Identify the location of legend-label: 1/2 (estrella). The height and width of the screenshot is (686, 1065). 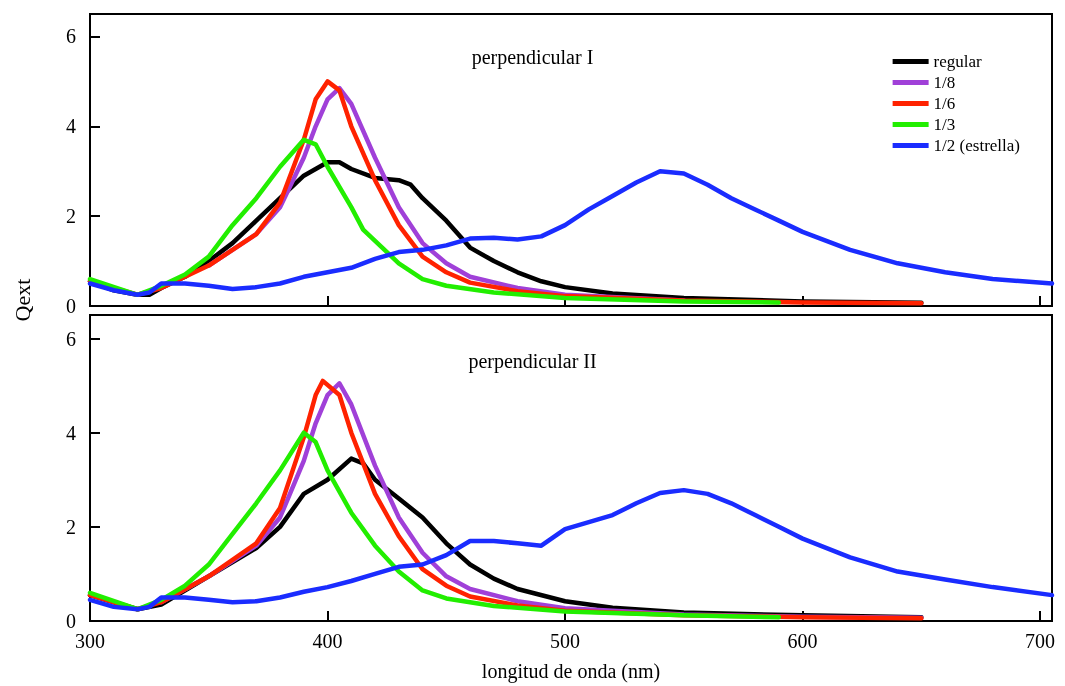
(977, 145).